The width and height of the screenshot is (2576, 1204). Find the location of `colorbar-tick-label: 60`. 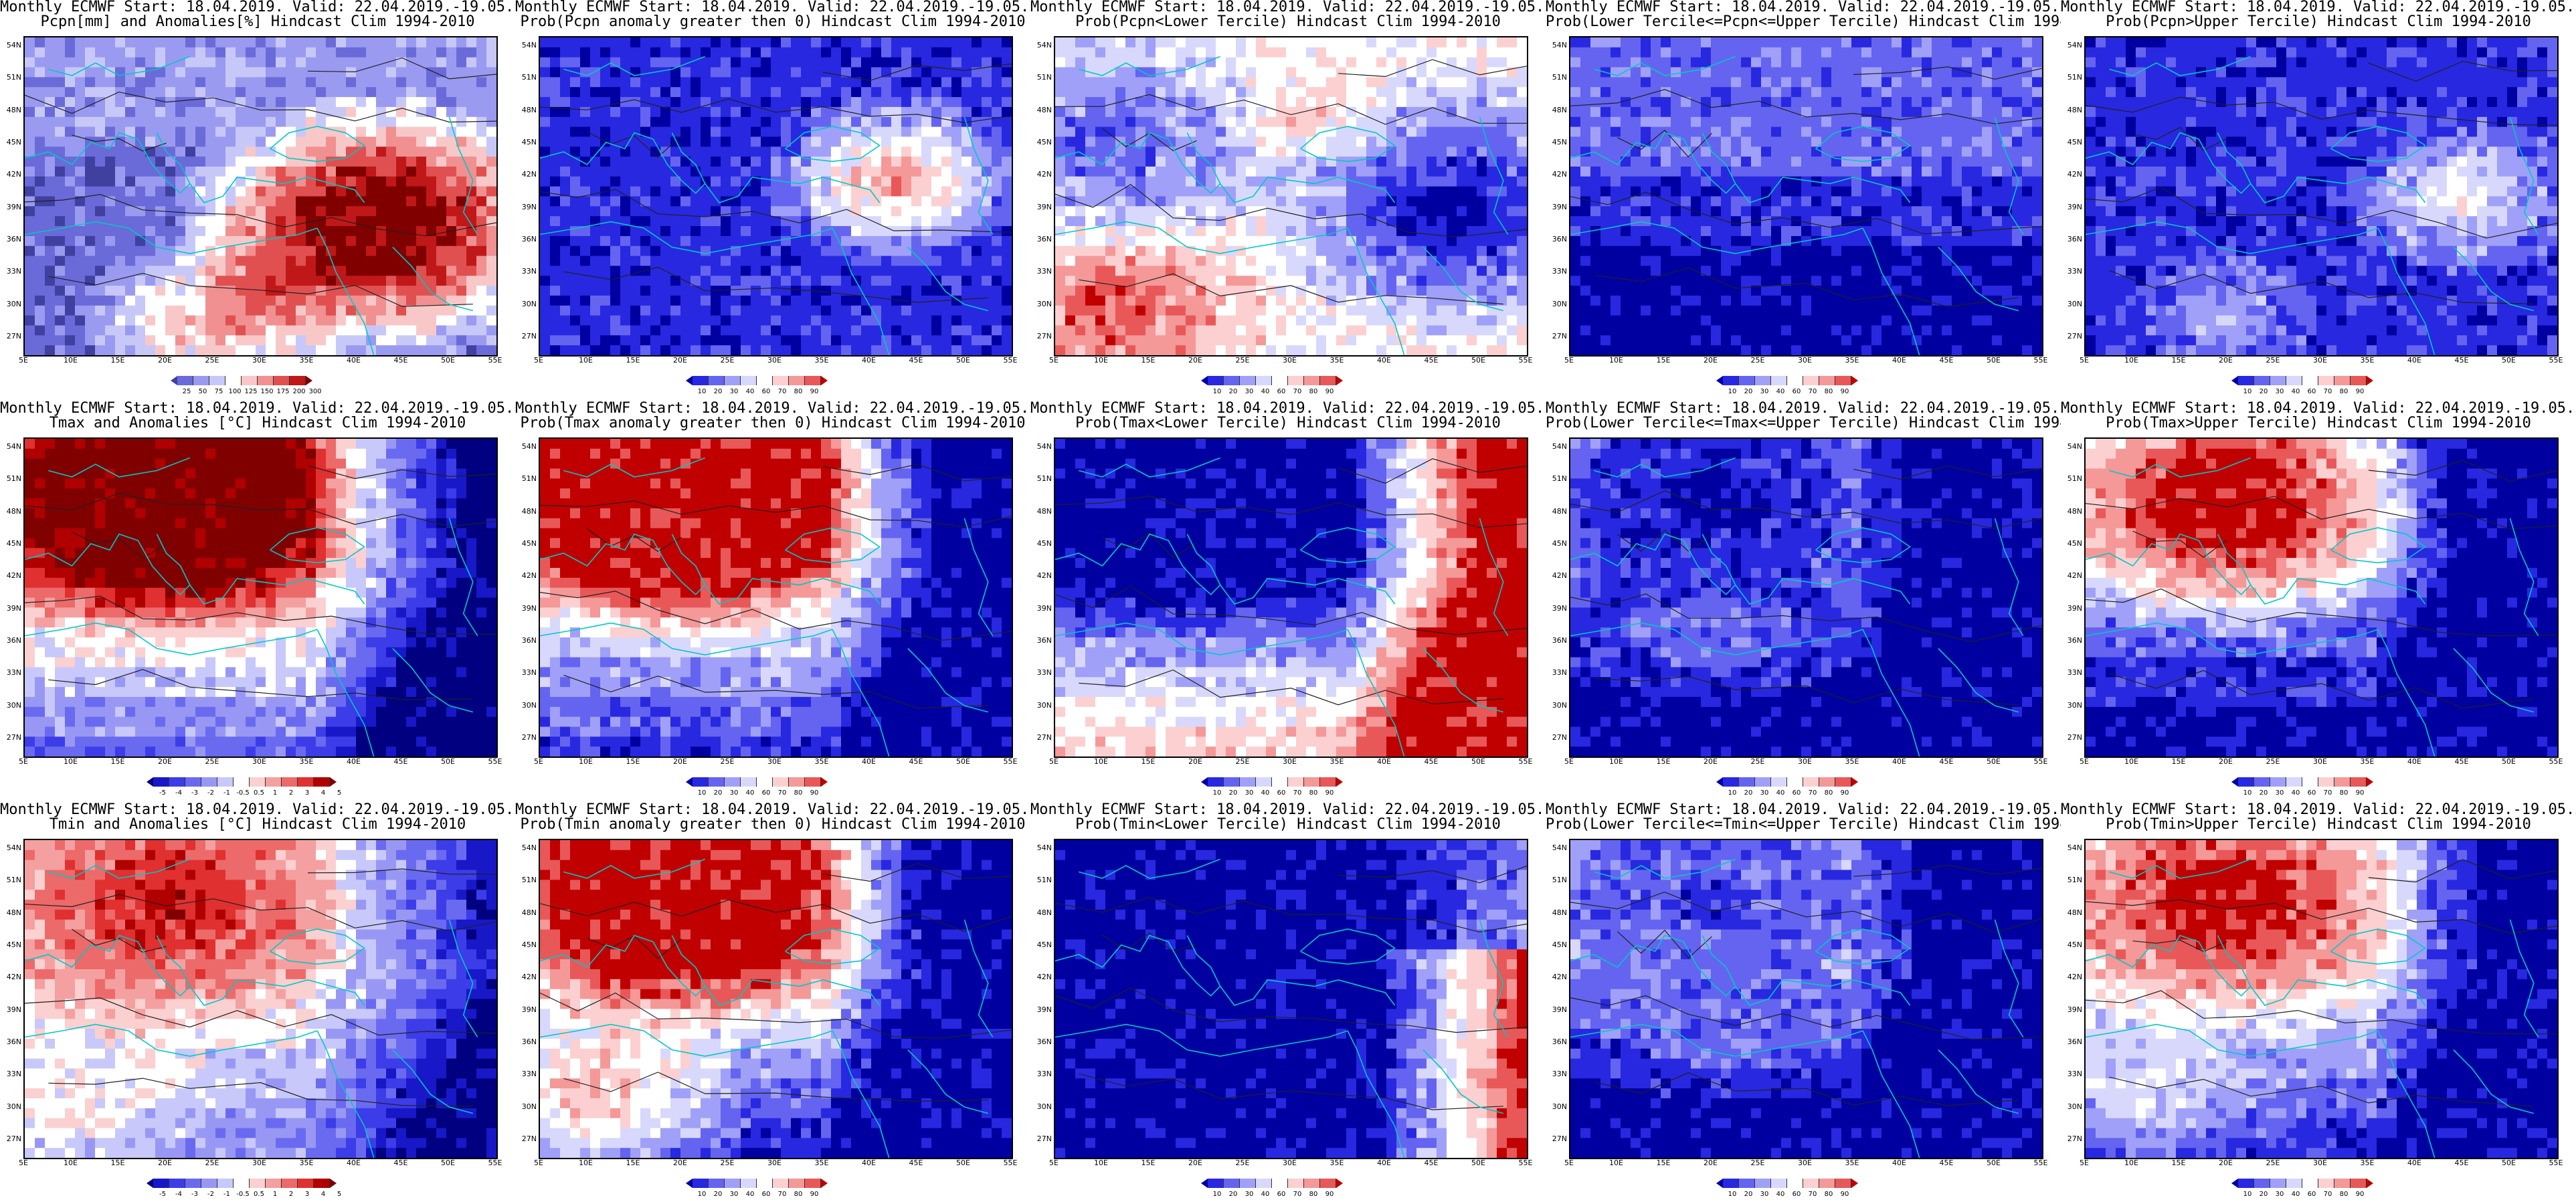

colorbar-tick-label: 60 is located at coordinates (766, 391).